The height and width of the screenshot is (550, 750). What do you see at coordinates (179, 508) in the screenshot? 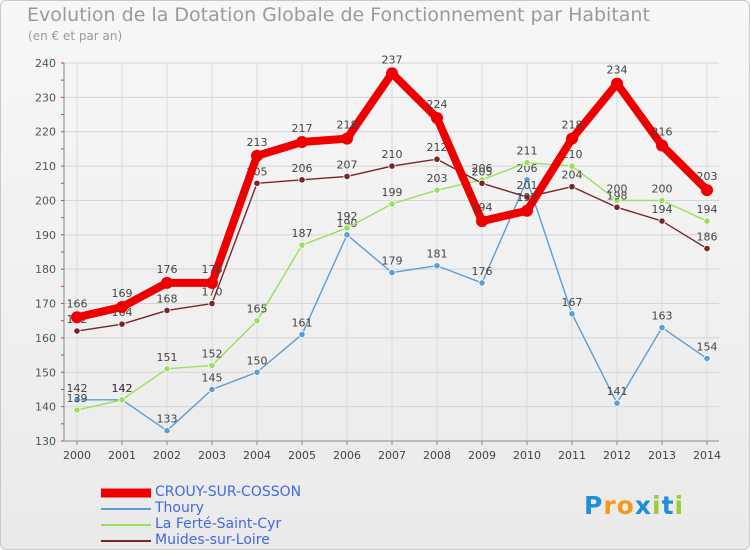
I see `legend-label: Thoury` at bounding box center [179, 508].